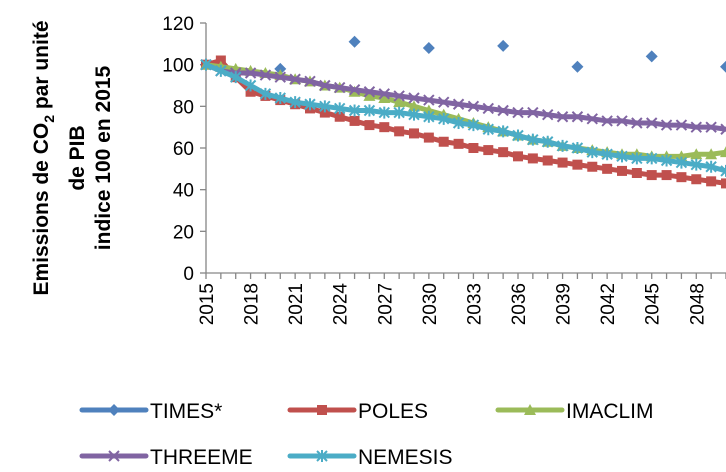  What do you see at coordinates (405, 457) in the screenshot?
I see `legend-label-nemesis: NEMESIS` at bounding box center [405, 457].